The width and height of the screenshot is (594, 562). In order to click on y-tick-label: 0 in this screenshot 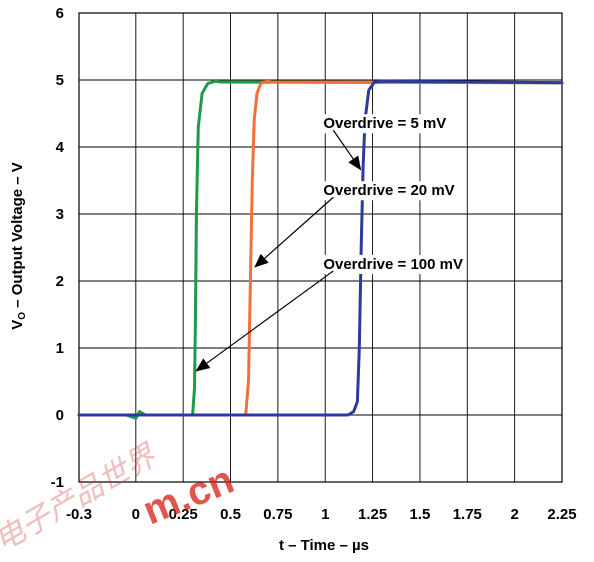, I will do `click(60, 415)`.